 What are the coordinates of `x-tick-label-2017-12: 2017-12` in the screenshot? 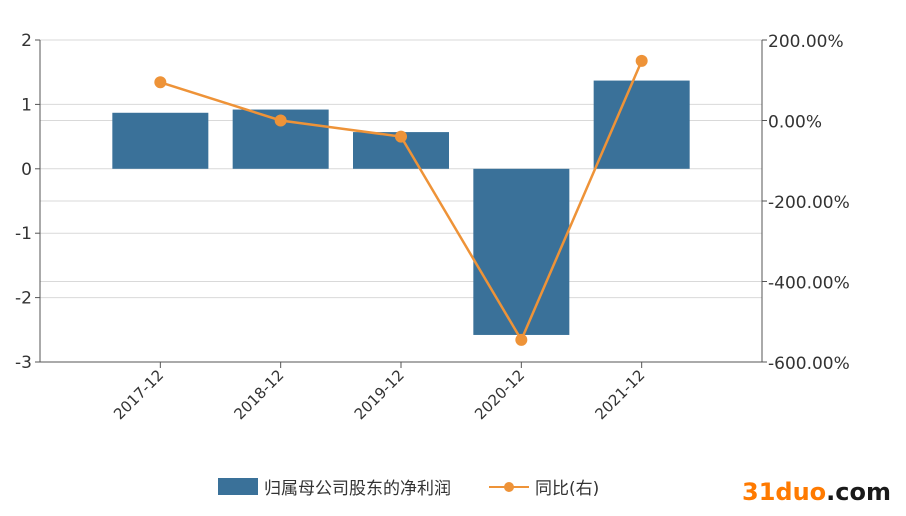 It's located at (138, 394).